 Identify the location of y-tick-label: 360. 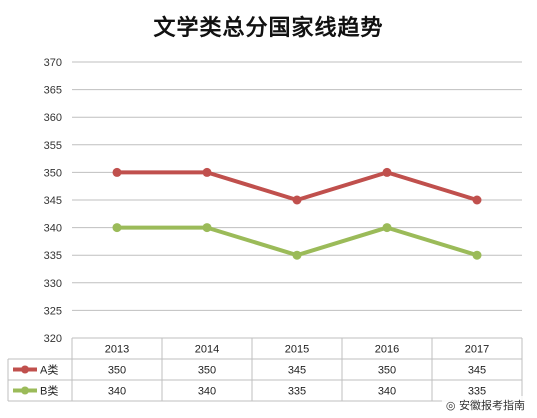
(53, 118).